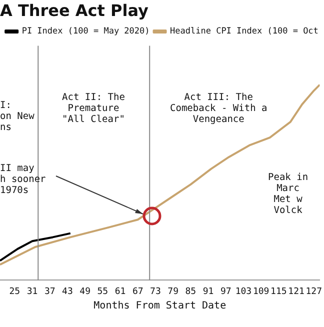 The height and width of the screenshot is (327, 324). What do you see at coordinates (243, 291) in the screenshot?
I see `x-tick-label: 103` at bounding box center [243, 291].